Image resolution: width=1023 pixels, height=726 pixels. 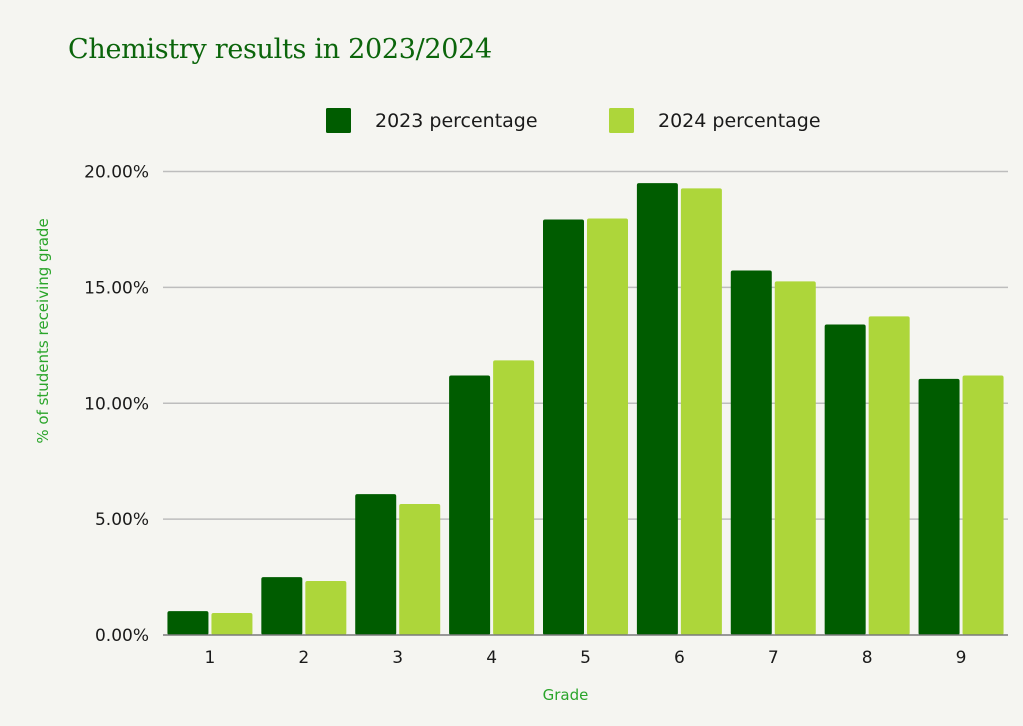 I want to click on y-axis-title: % of students receiving grade, so click(x=43, y=330).